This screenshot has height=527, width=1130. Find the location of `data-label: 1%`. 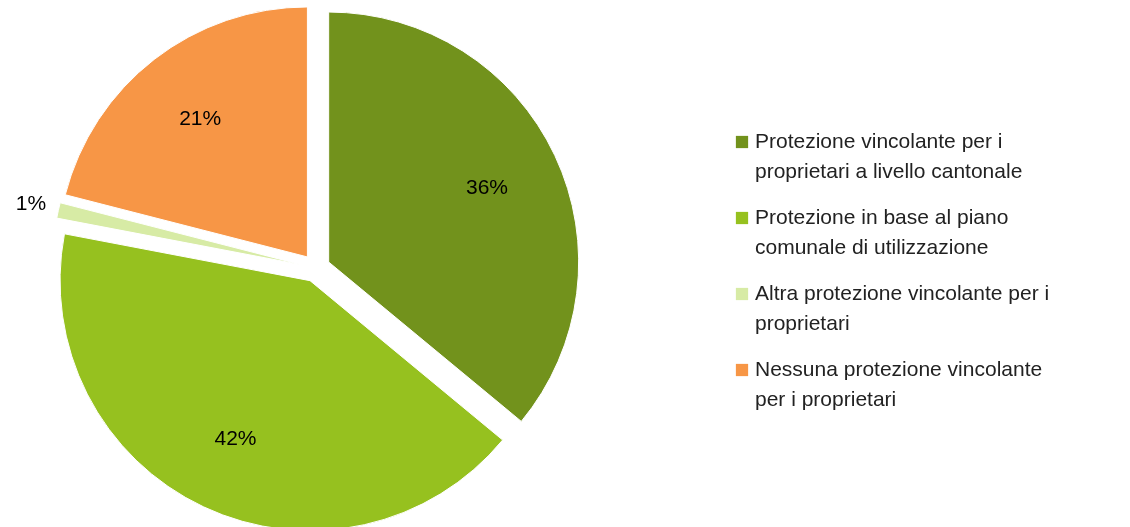

data-label: 1% is located at coordinates (31, 203).